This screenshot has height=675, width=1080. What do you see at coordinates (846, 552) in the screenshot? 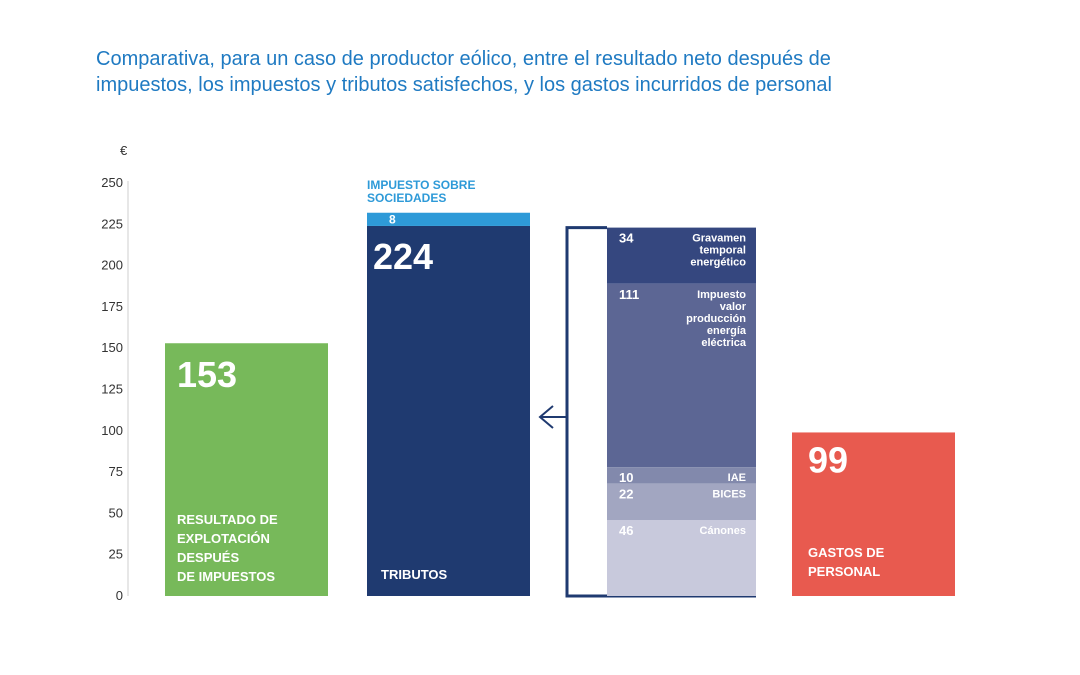
I see `bar-gastos-personal-category-label: GASTOS DE` at bounding box center [846, 552].